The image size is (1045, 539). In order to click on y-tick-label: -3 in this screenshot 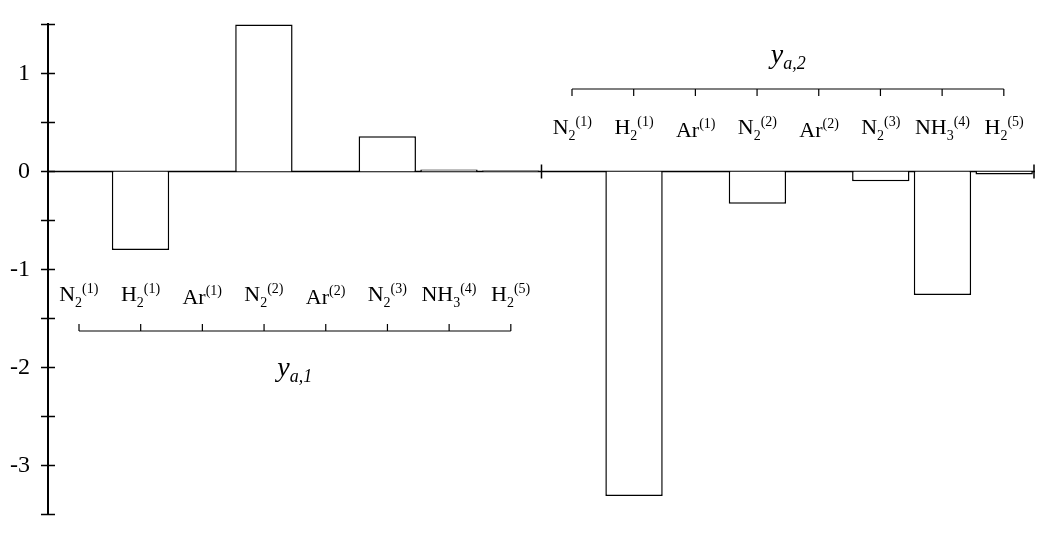, I will do `click(19, 463)`.